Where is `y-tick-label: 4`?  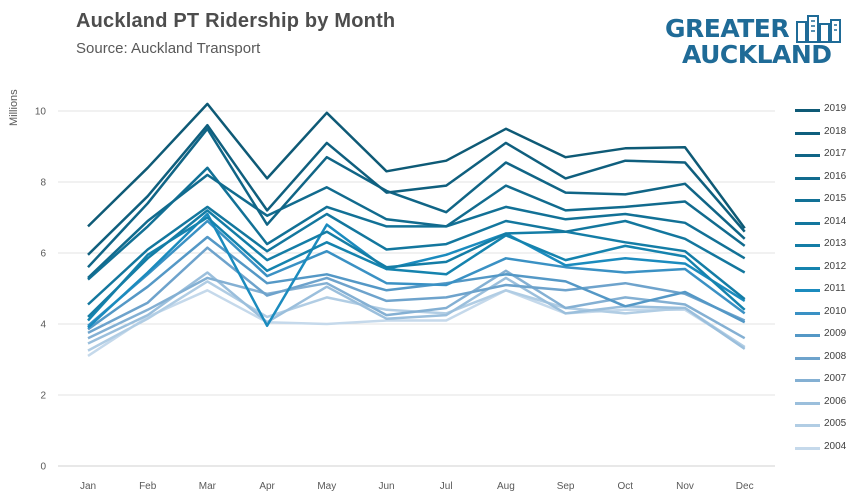
y-tick-label: 4 is located at coordinates (43, 325).